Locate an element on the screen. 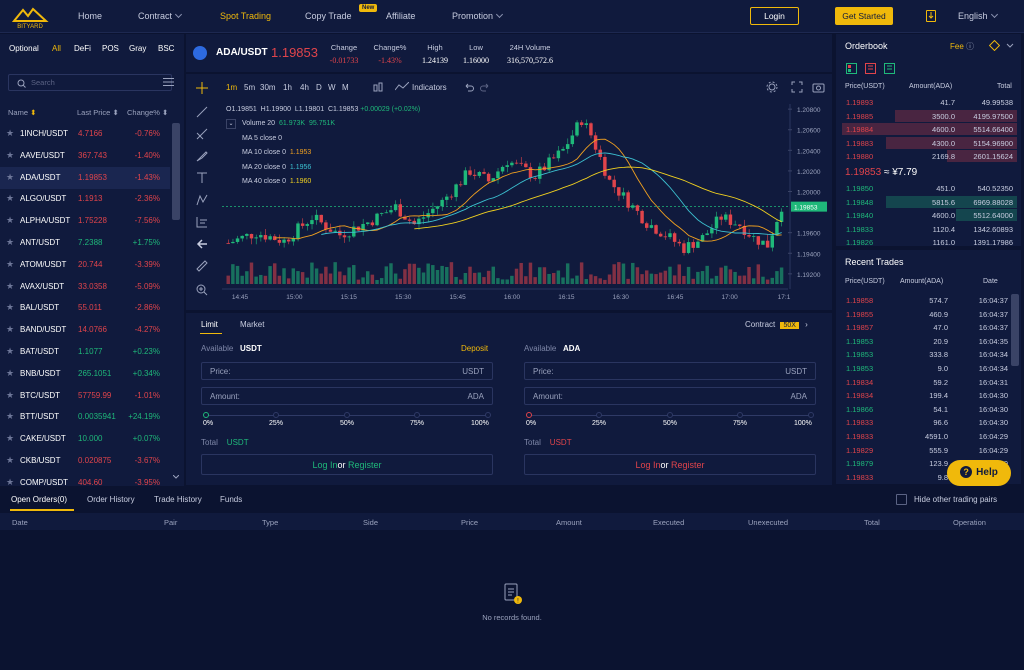 The image size is (1024, 670). ob-bid-row: 1.19833 1120.4 1342.60893 is located at coordinates (926, 229).